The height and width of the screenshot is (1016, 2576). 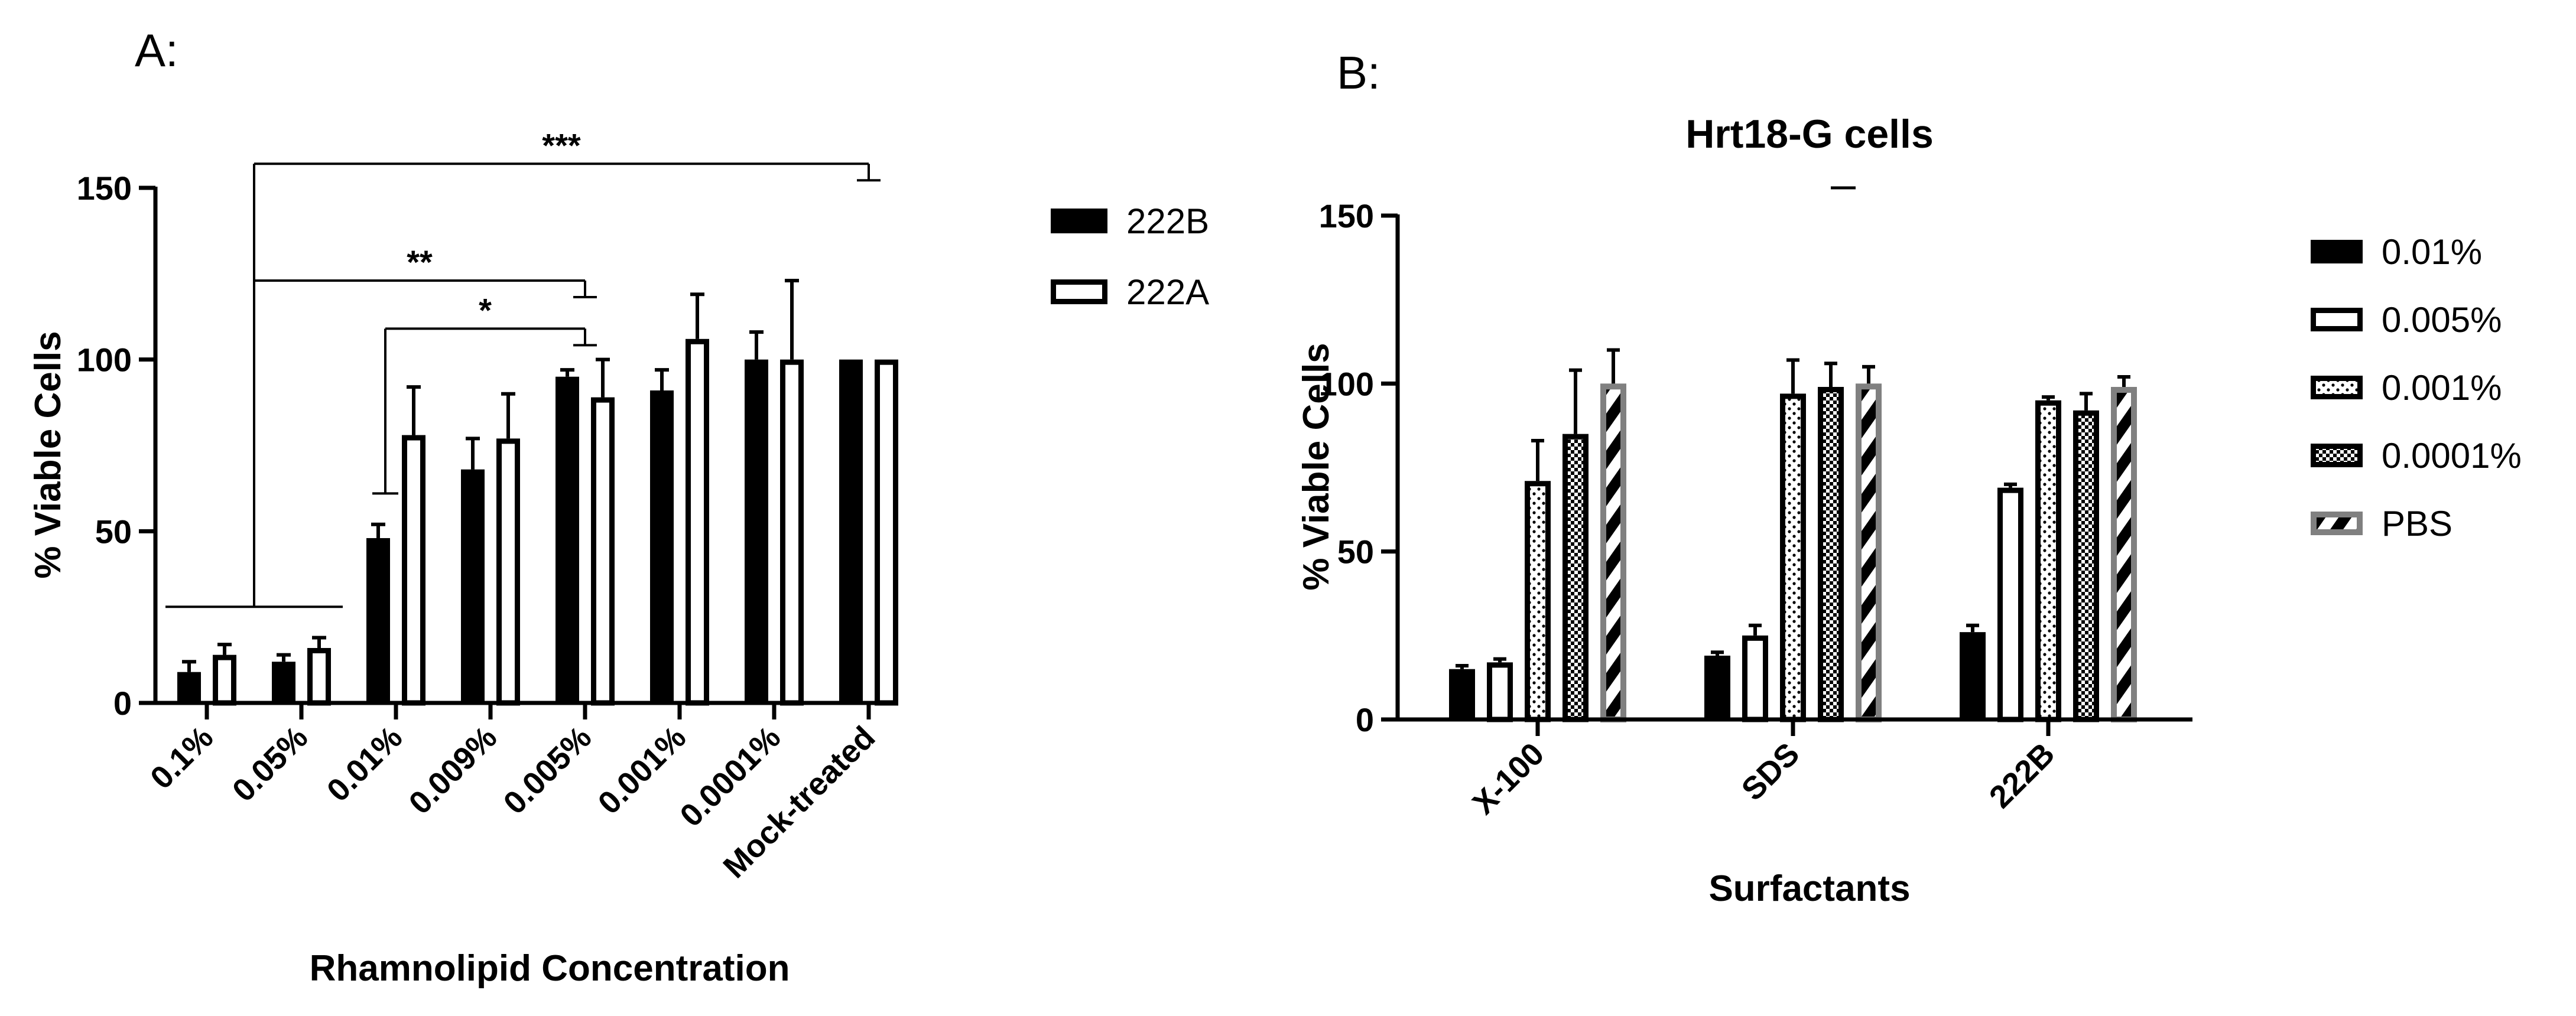 I want to click on panel-b-legend-swatch-stripes, so click(x=2337, y=523).